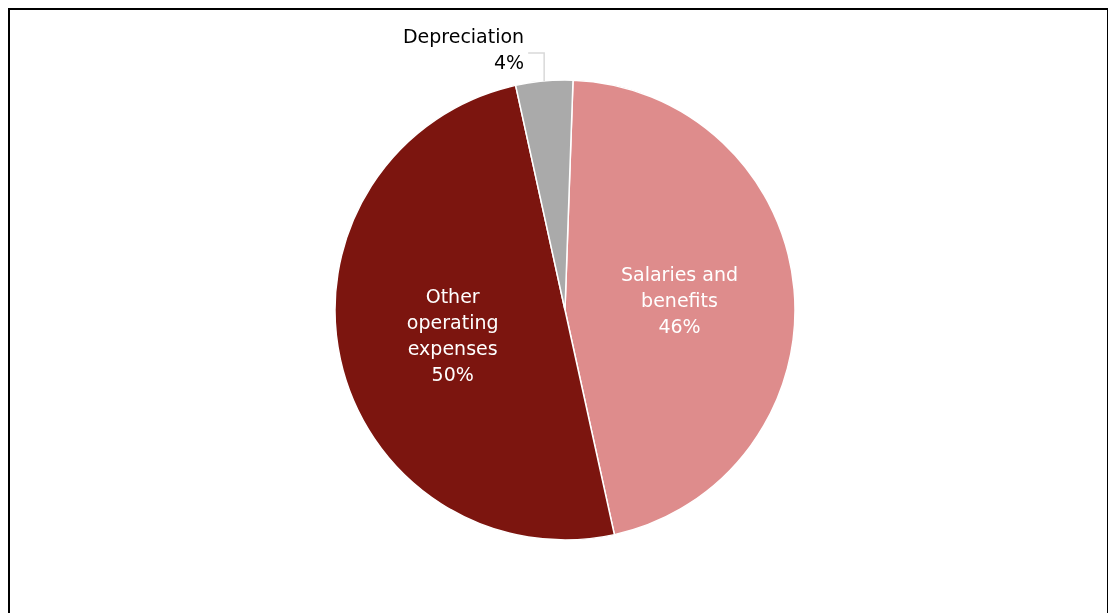 The image size is (1116, 613). What do you see at coordinates (463, 35) in the screenshot?
I see `slice-label: Depreciation` at bounding box center [463, 35].